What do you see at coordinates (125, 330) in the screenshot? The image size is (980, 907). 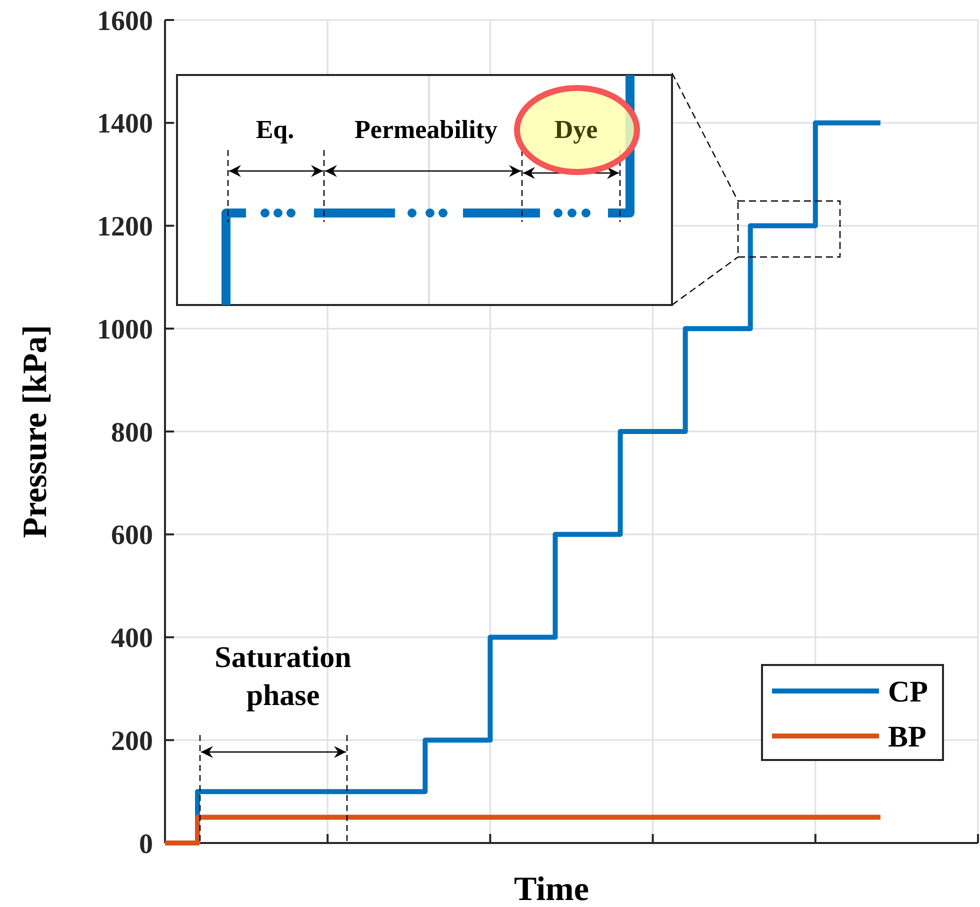 I see `y-tick-label: 1000` at bounding box center [125, 330].